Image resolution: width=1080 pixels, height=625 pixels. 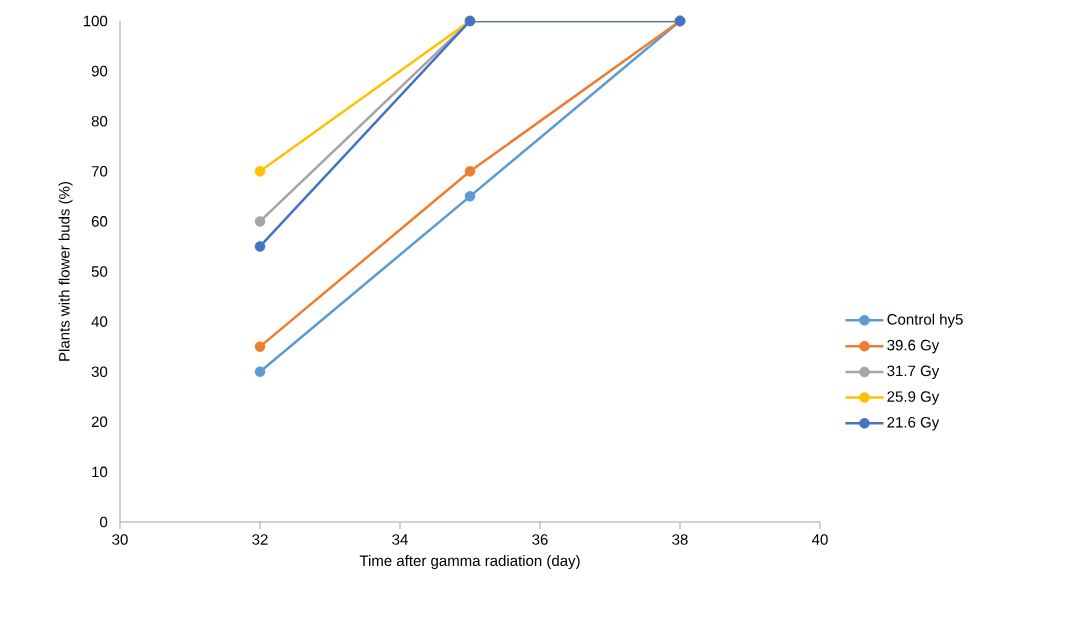 I want to click on x-tick-label: 32, so click(x=260, y=539).